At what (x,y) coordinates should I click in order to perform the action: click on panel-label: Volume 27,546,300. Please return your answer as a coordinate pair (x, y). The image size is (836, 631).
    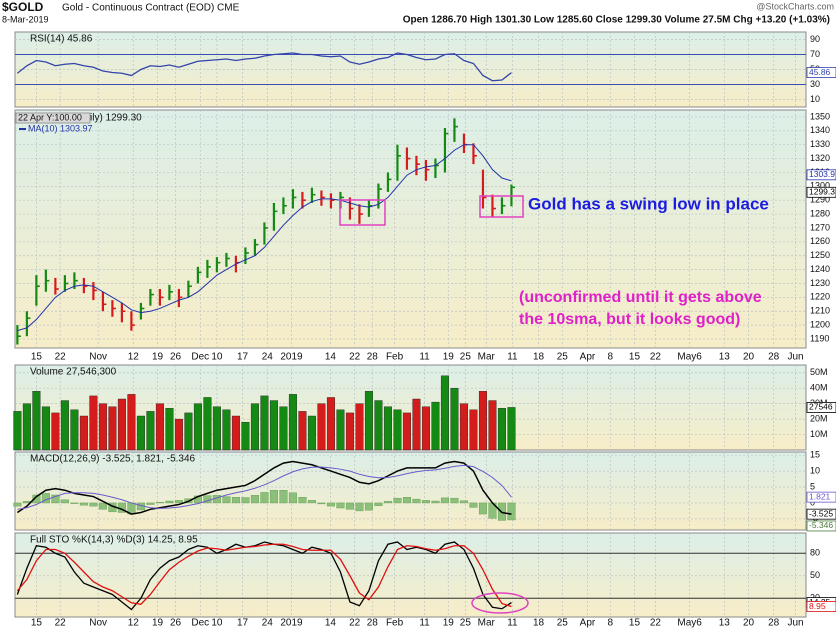
    Looking at the image, I should click on (73, 372).